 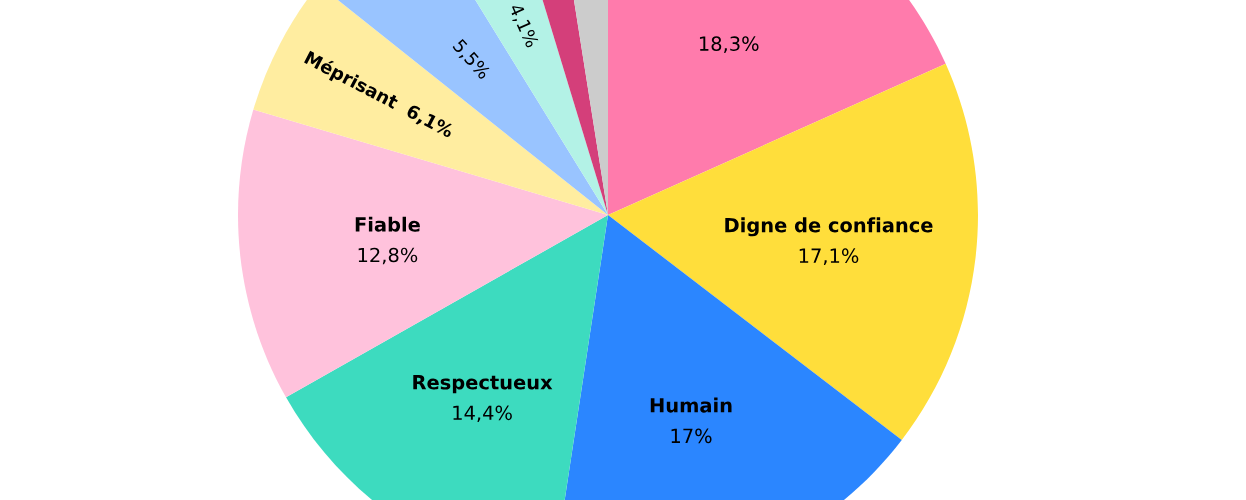 What do you see at coordinates (483, 384) in the screenshot?
I see `slice-label: Respectueux` at bounding box center [483, 384].